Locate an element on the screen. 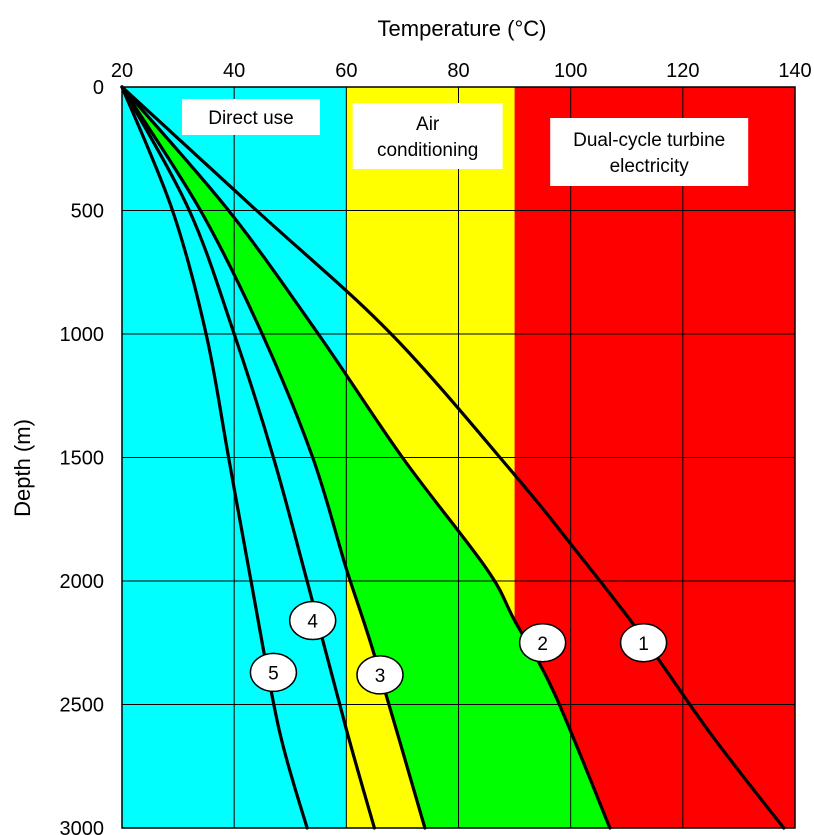  y-tick-2000: 2000 is located at coordinates (82, 582).